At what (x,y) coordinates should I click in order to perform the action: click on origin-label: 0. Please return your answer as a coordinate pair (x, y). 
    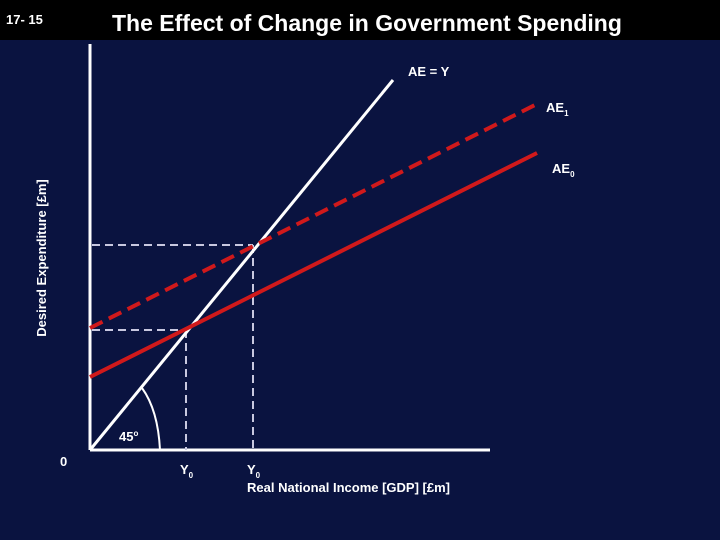
    Looking at the image, I should click on (63, 461).